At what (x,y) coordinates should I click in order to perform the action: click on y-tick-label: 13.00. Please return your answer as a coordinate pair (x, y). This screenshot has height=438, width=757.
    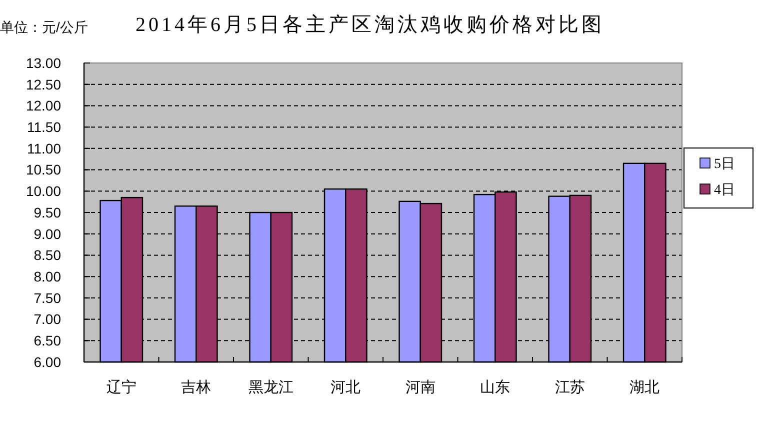
    Looking at the image, I should click on (44, 62).